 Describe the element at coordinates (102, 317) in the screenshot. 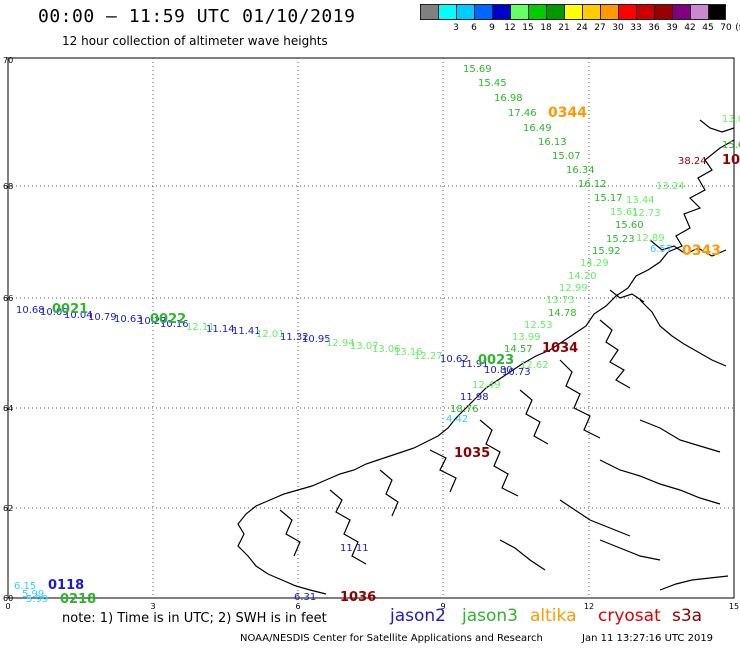

I see `wave-height-reading: 10.79` at that location.